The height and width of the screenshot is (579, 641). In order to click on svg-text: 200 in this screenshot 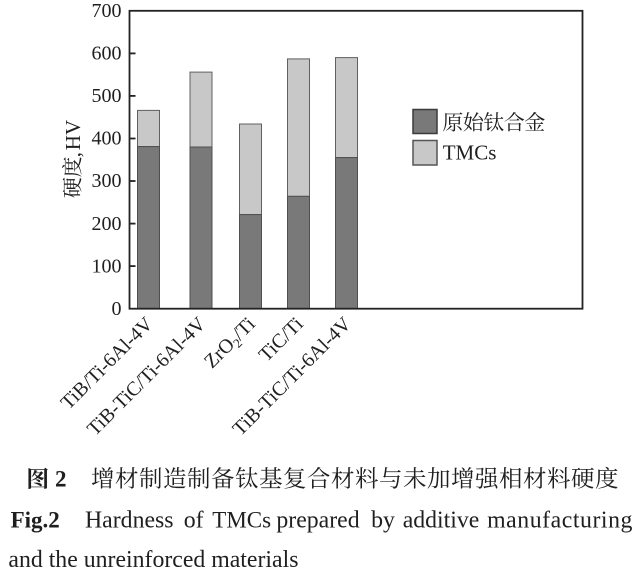, I will do `click(107, 224)`.